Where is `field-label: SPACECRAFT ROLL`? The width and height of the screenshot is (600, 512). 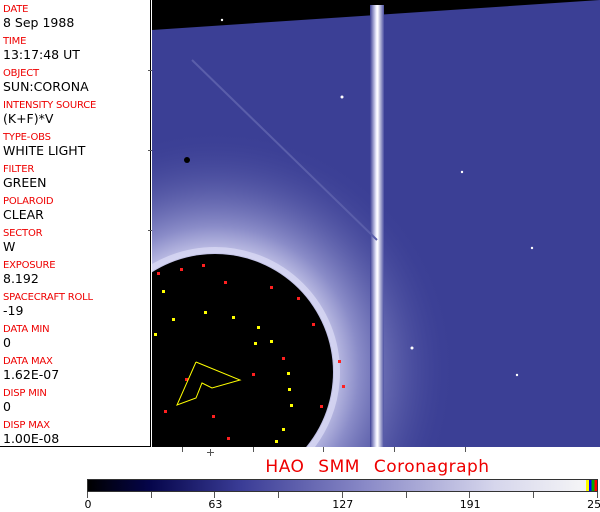
field-label: SPACECRAFT ROLL is located at coordinates (48, 297).